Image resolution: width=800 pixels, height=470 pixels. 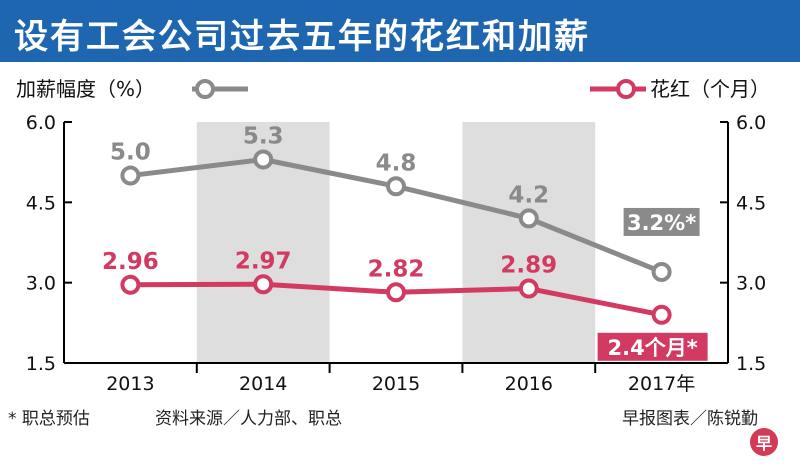 I want to click on chart-title: 设有工会公司过去五年的花红和加薪, so click(x=302, y=37).